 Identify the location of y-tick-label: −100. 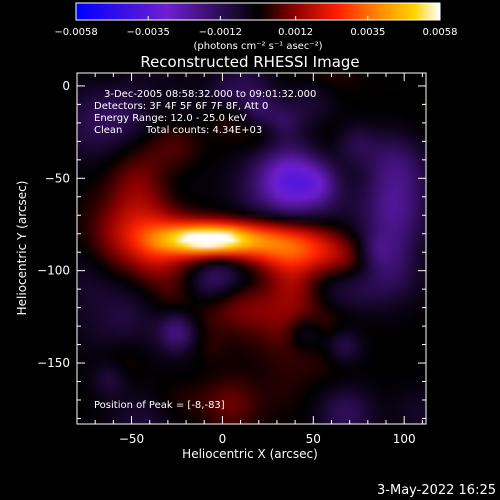
(53, 271).